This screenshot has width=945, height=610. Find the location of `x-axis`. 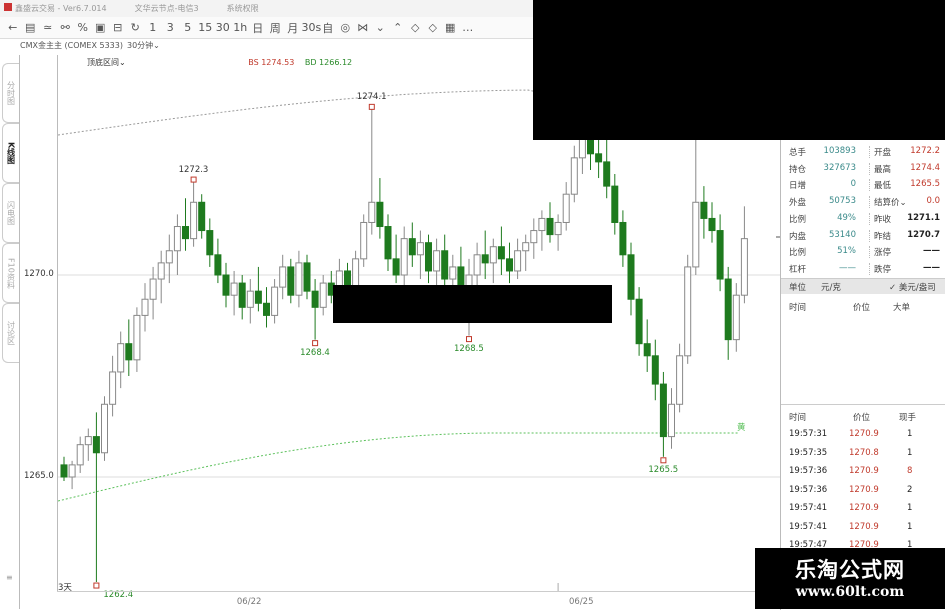

x-axis is located at coordinates (418, 600).